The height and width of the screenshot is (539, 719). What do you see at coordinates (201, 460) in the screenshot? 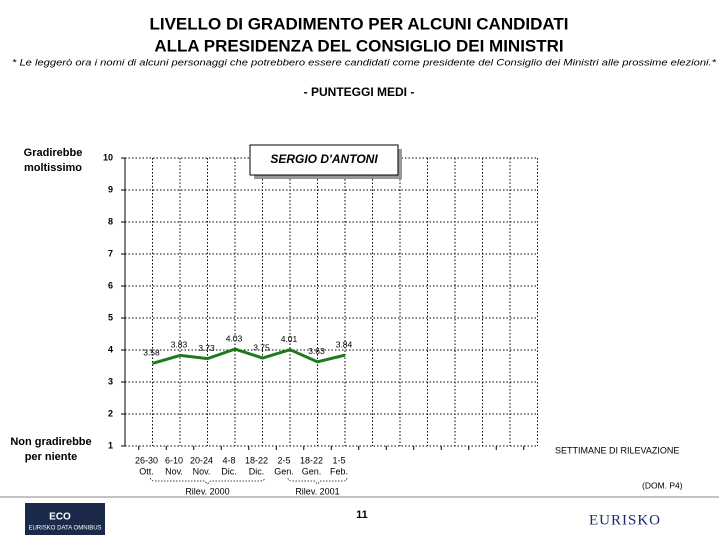
I see `x-tick-label: 20-24` at bounding box center [201, 460].